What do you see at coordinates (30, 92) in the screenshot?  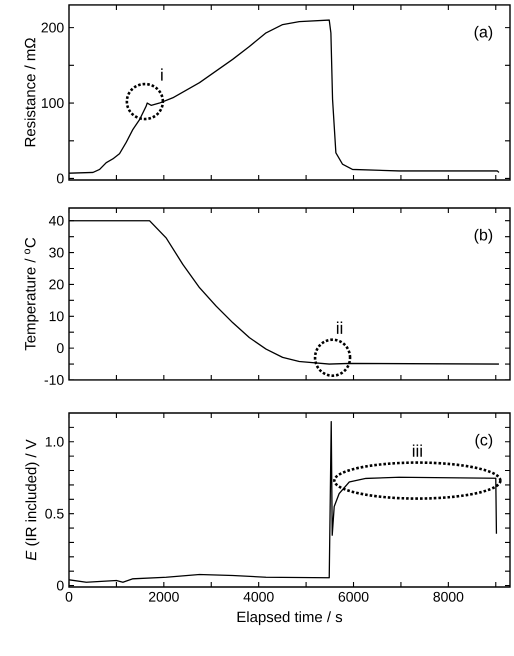 I see `y-axis-title: Resistance / mΩ` at bounding box center [30, 92].